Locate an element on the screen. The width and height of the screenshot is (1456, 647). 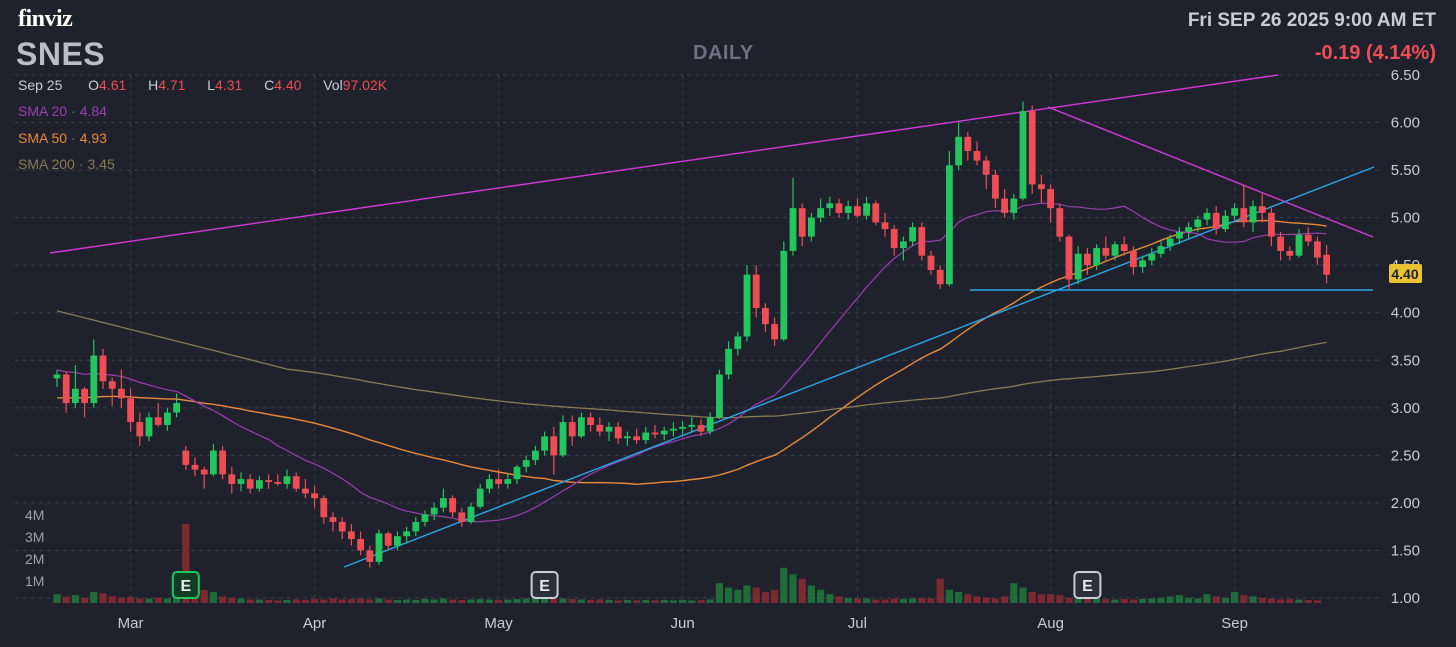
last-price-label: 4.40 is located at coordinates (1404, 274).